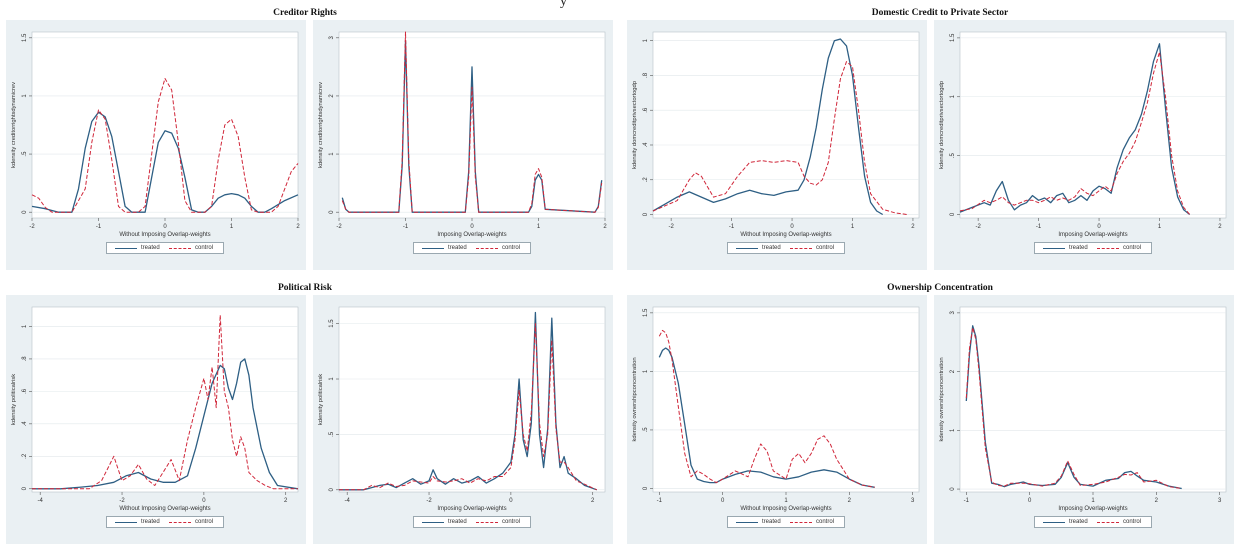 The height and width of the screenshot is (544, 1236). What do you see at coordinates (305, 13) in the screenshot?
I see `section-title-creditor-rights: Creditor Rights` at bounding box center [305, 13].